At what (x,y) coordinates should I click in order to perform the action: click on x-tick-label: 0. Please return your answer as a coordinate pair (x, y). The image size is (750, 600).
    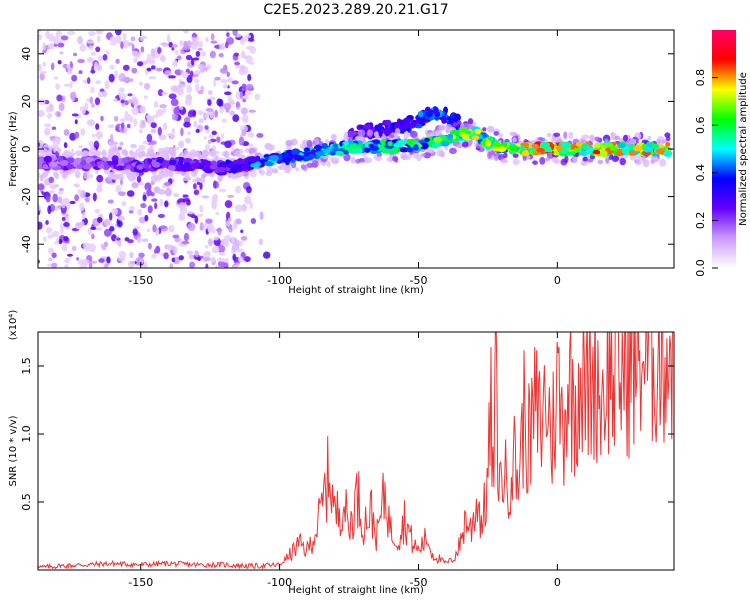
    Looking at the image, I should click on (557, 280).